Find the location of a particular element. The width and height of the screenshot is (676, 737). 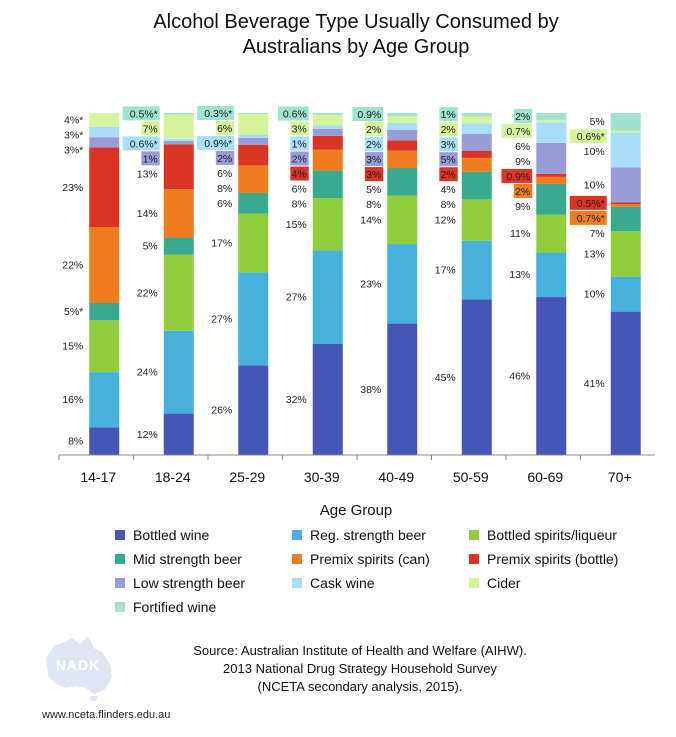

legend-label-2: Bottled spirits/liqueur is located at coordinates (552, 535).